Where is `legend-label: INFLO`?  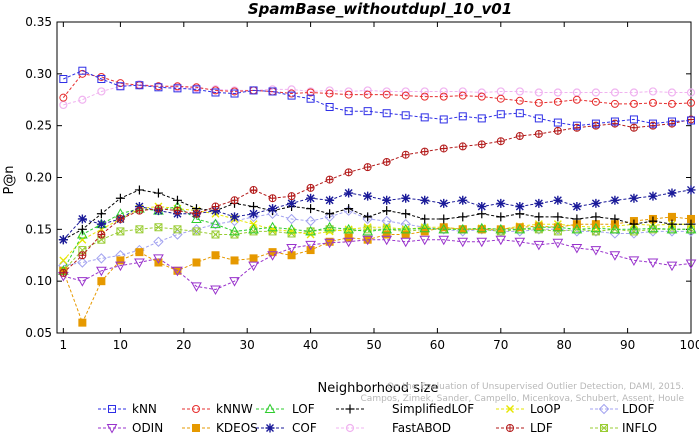 legend-label: INFLO is located at coordinates (639, 427).